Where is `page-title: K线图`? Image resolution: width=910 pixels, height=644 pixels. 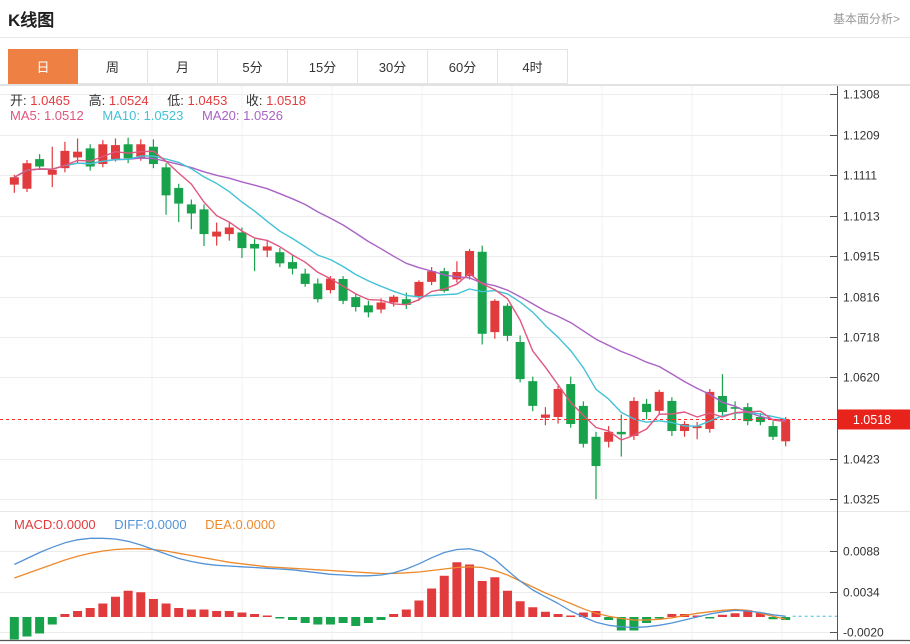
page-title: K线图 is located at coordinates (31, 20).